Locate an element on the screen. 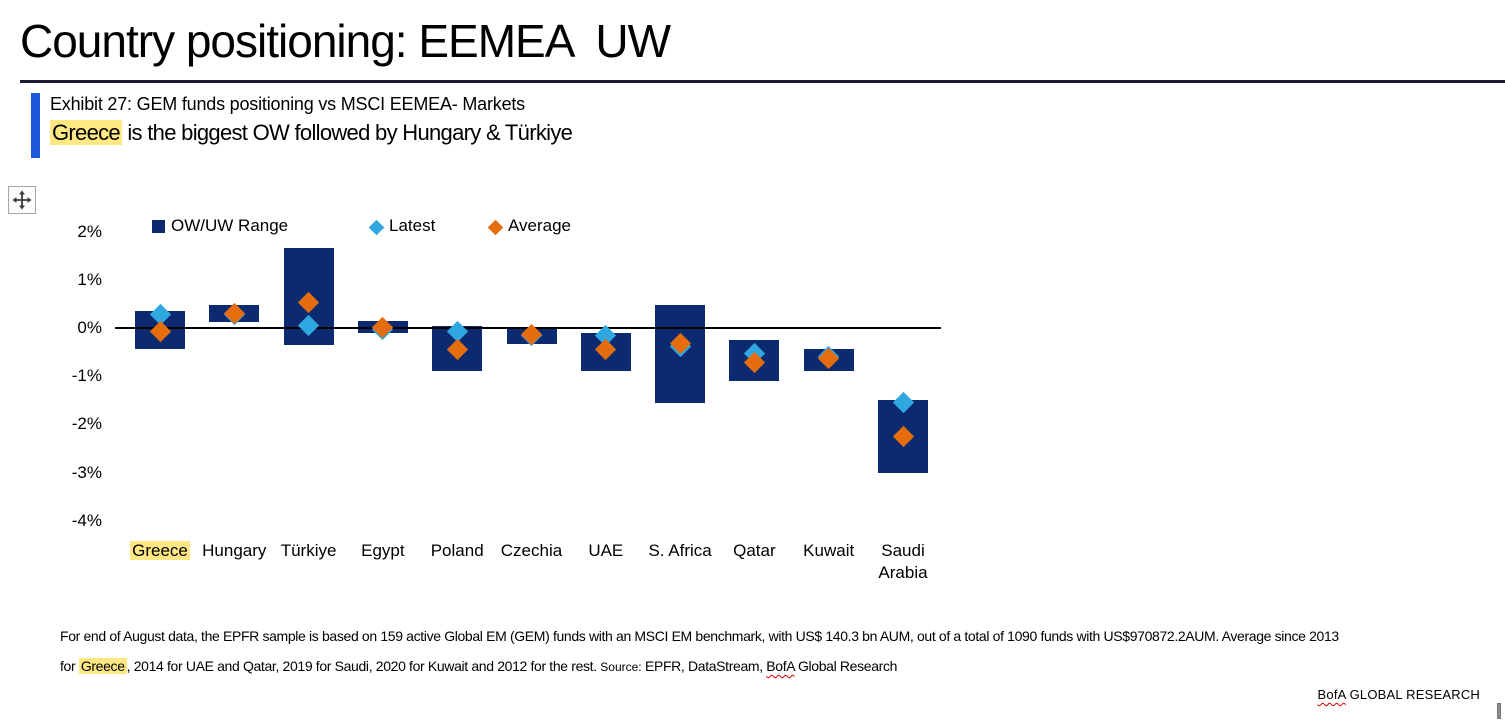 The width and height of the screenshot is (1505, 720). legend-label-average: Average is located at coordinates (540, 225).